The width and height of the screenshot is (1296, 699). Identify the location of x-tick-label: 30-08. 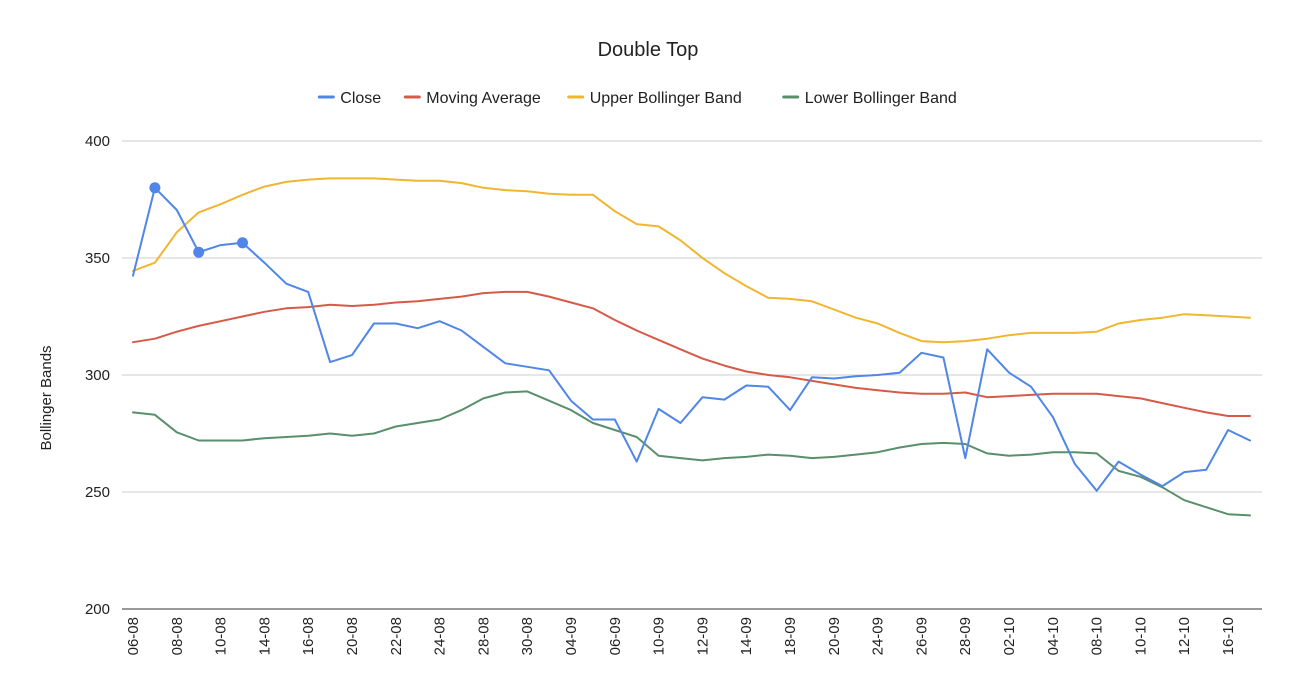
(527, 636).